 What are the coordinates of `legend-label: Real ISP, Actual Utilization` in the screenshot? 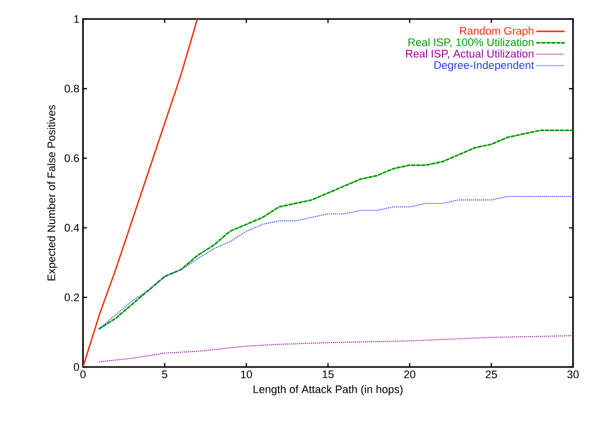 It's located at (470, 54).